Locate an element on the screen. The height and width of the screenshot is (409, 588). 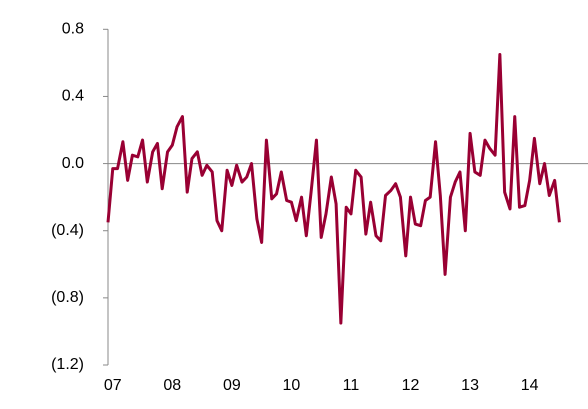
y-tick-label: (0.4) is located at coordinates (67, 230).